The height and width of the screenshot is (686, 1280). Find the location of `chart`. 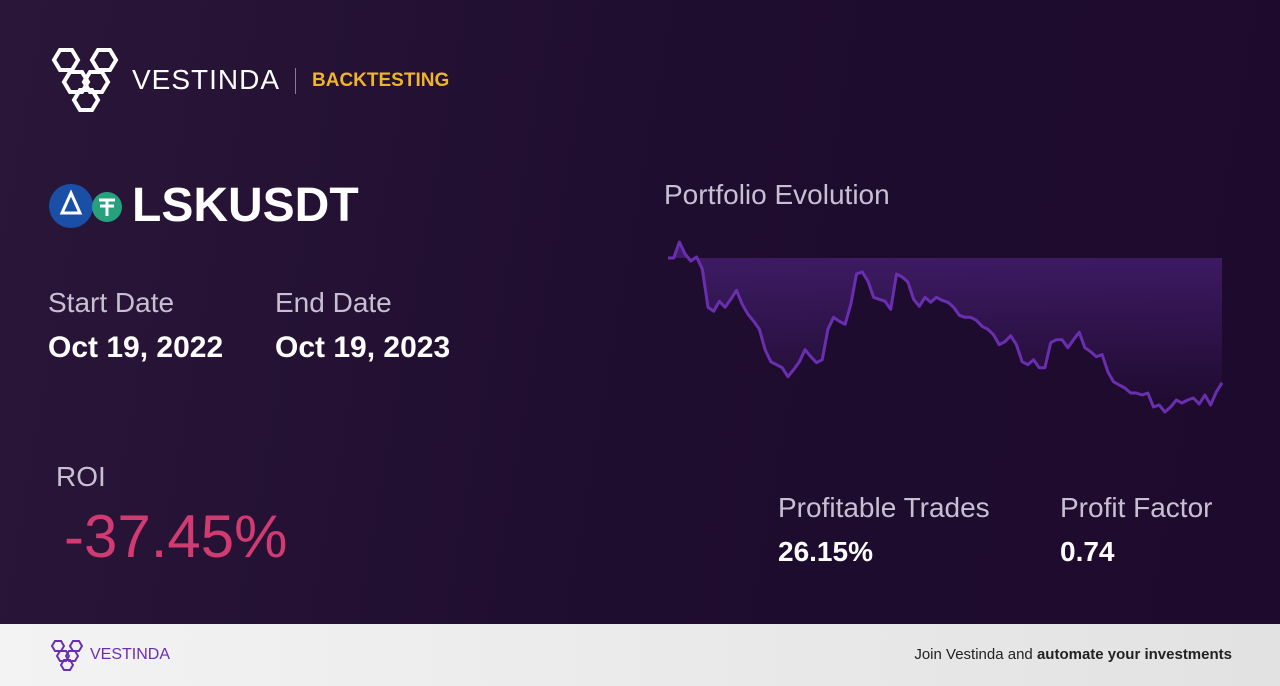

chart is located at coordinates (946, 327).